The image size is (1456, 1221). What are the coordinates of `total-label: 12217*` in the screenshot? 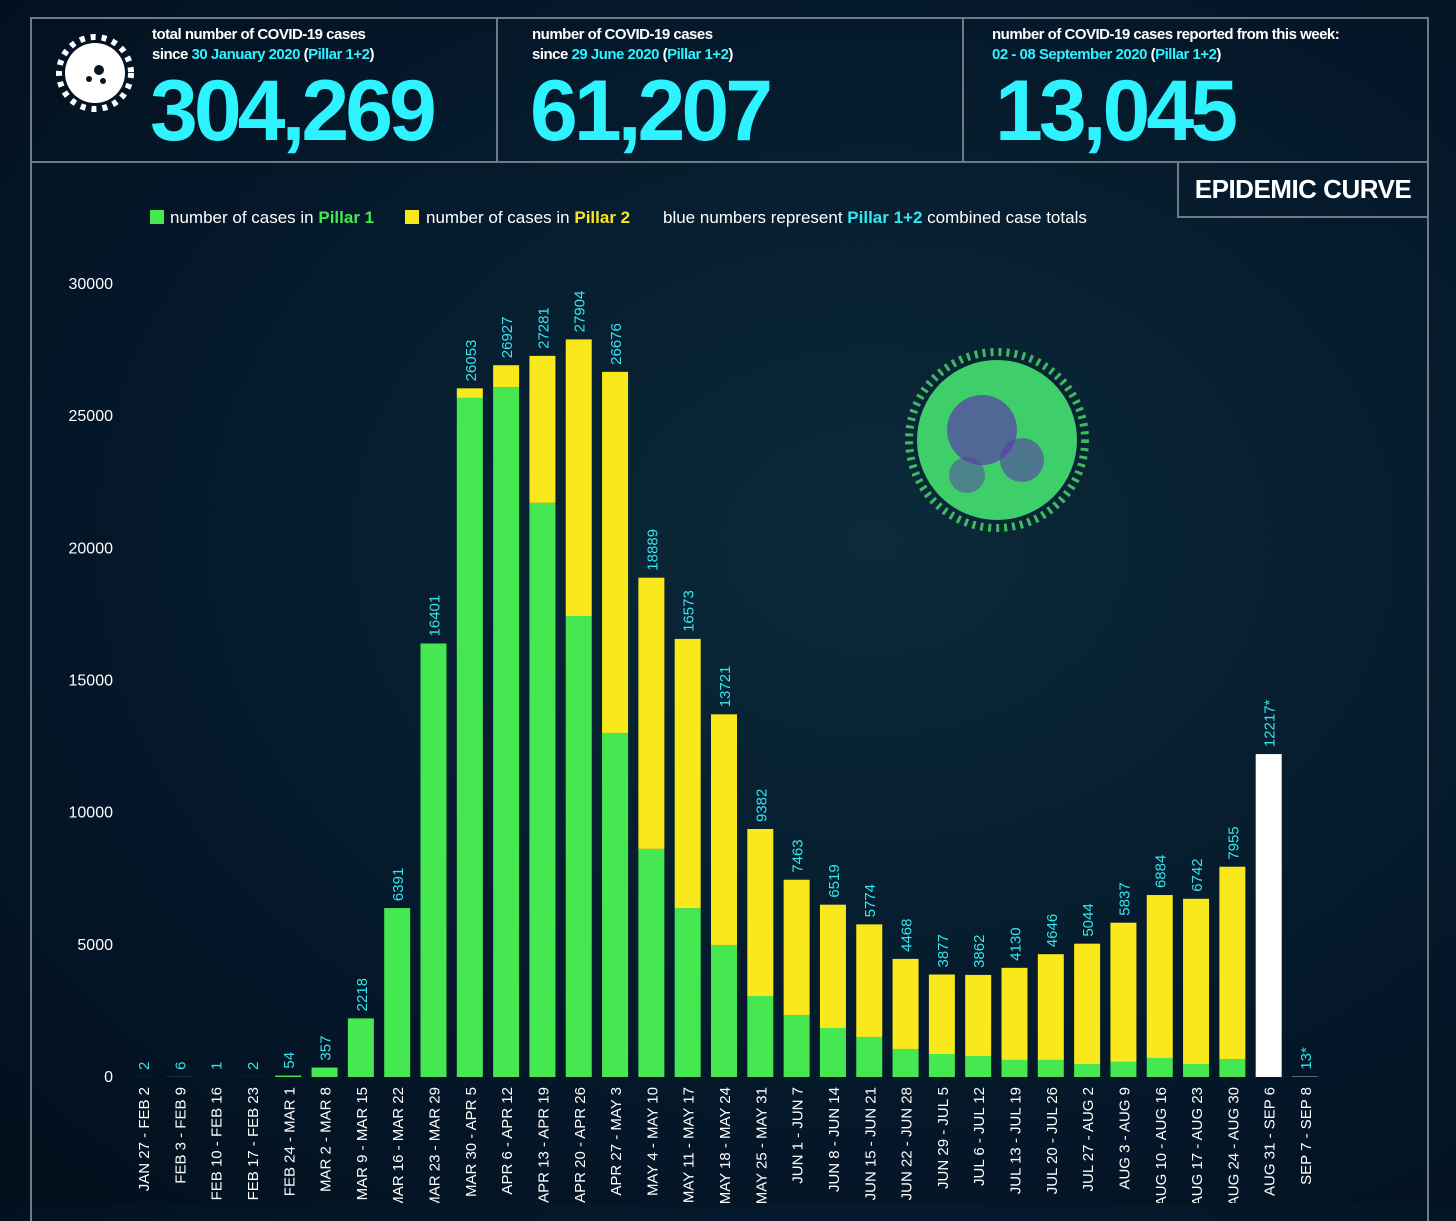 It's located at (1270, 723).